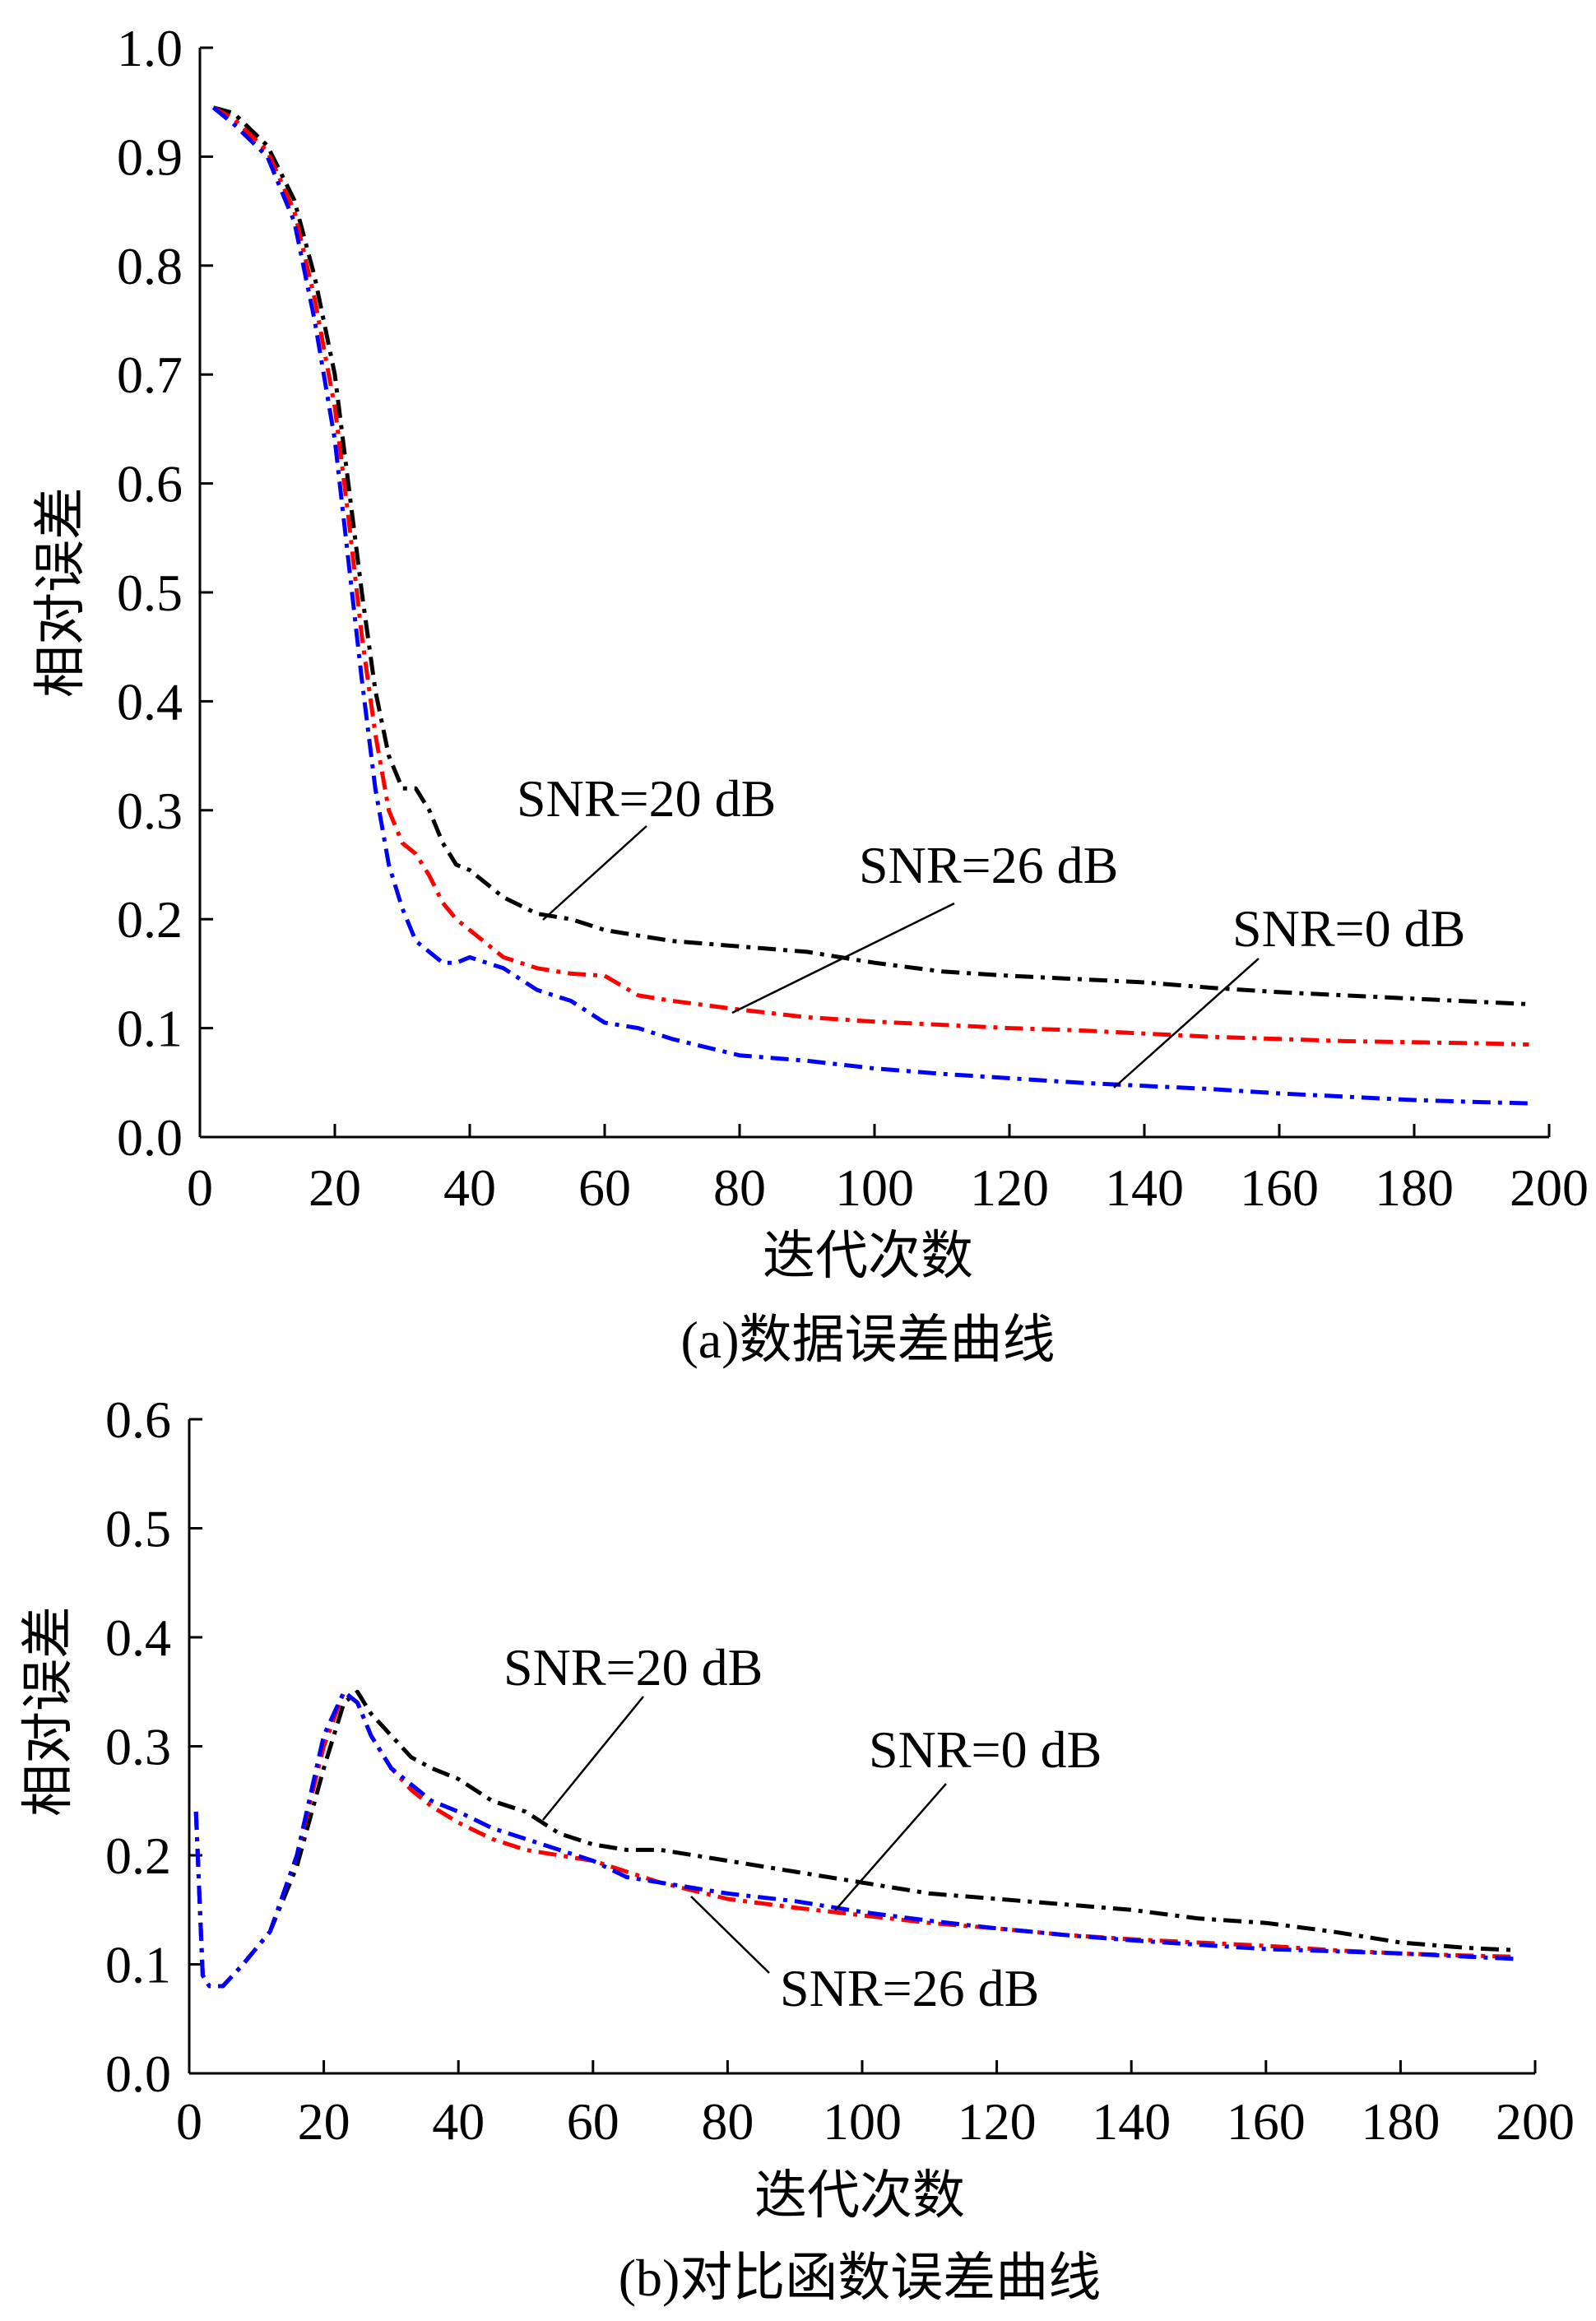 The image size is (1596, 2321). I want to click on chart-b-annotation-snr26: SNR=26 dB, so click(865, 1957).